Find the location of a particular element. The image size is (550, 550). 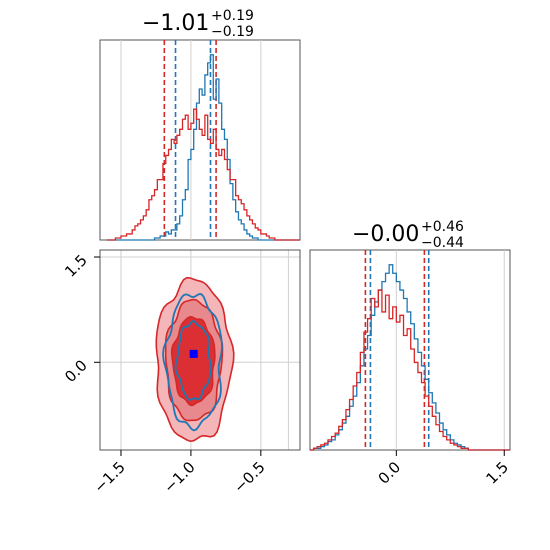

joint-frame is located at coordinates (200, 350).